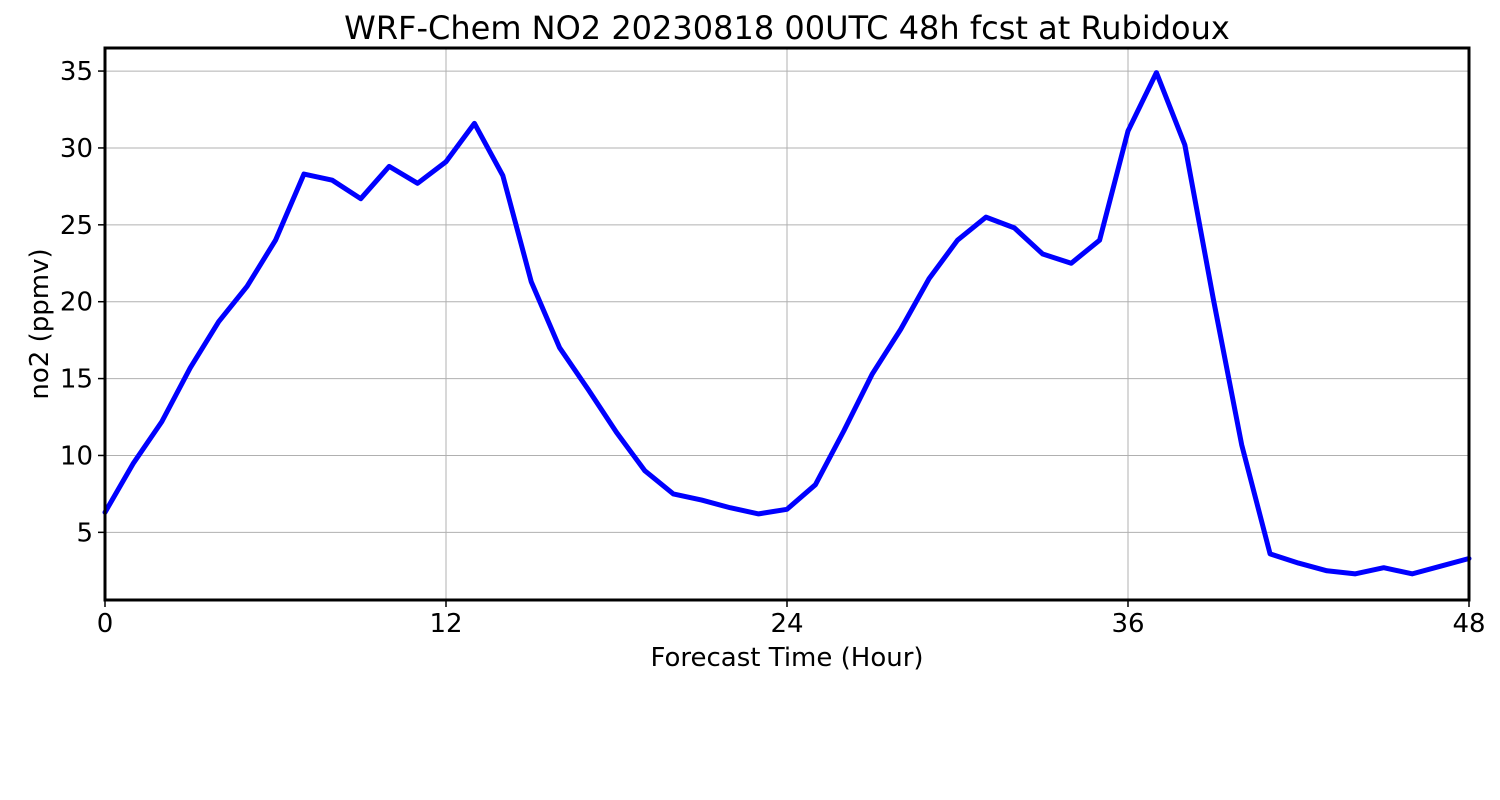  Describe the element at coordinates (76, 380) in the screenshot. I see `y-tick-label: 15` at that location.